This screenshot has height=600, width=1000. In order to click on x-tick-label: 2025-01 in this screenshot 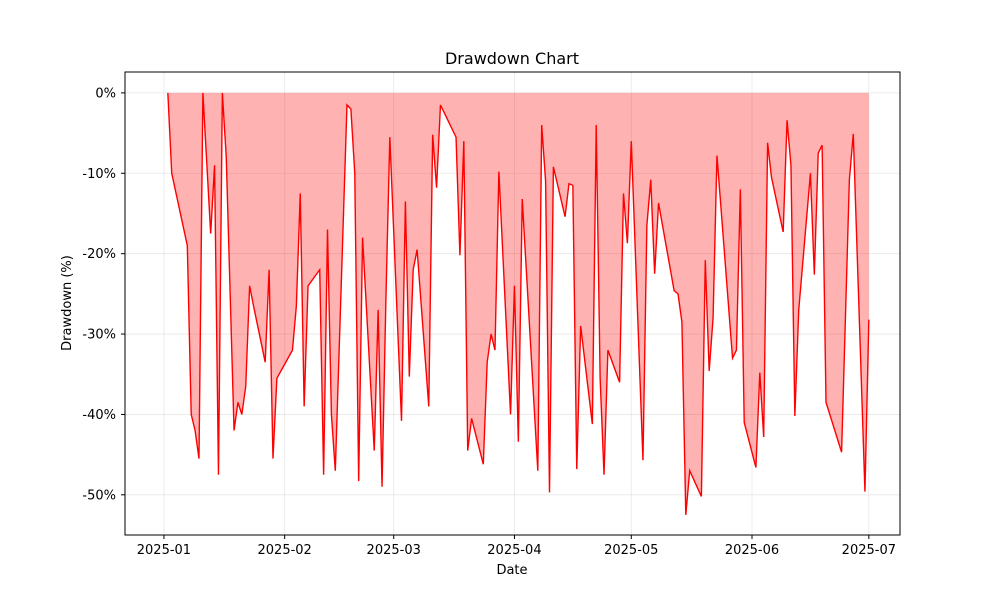, I will do `click(164, 550)`.